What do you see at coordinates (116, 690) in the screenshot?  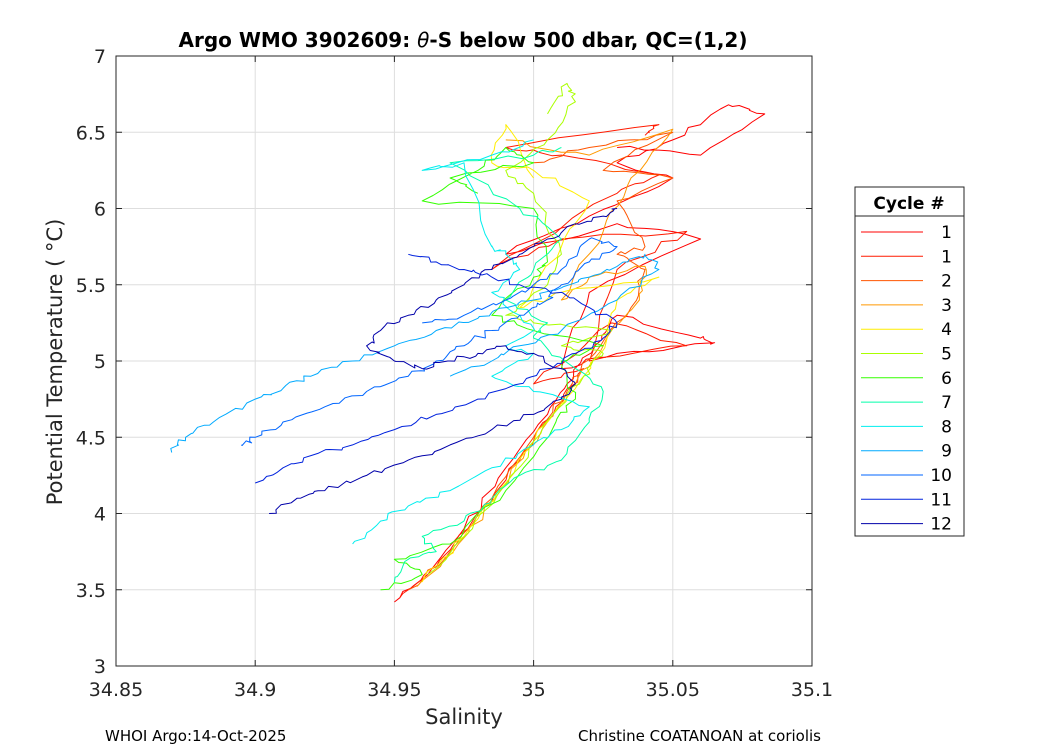 I see `x-tick-label: 34.85` at bounding box center [116, 690].